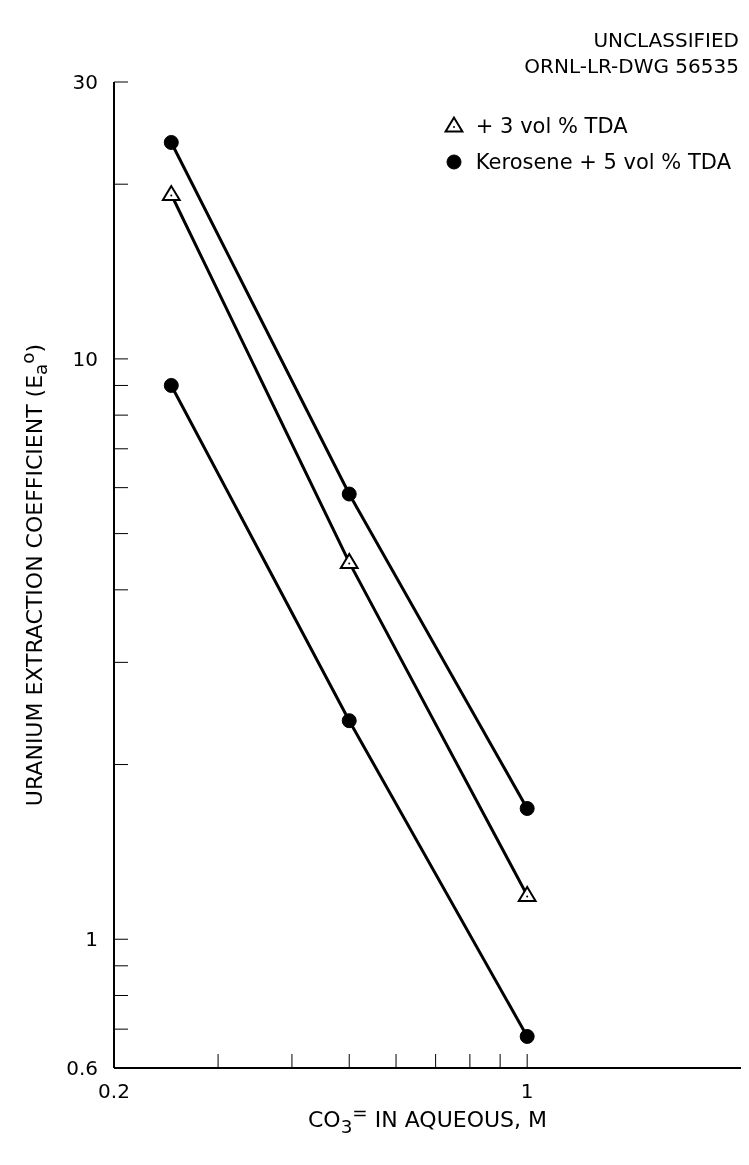 This screenshot has width=749, height=1165. I want to click on text: UNCLASSIFIED, so click(666, 40).